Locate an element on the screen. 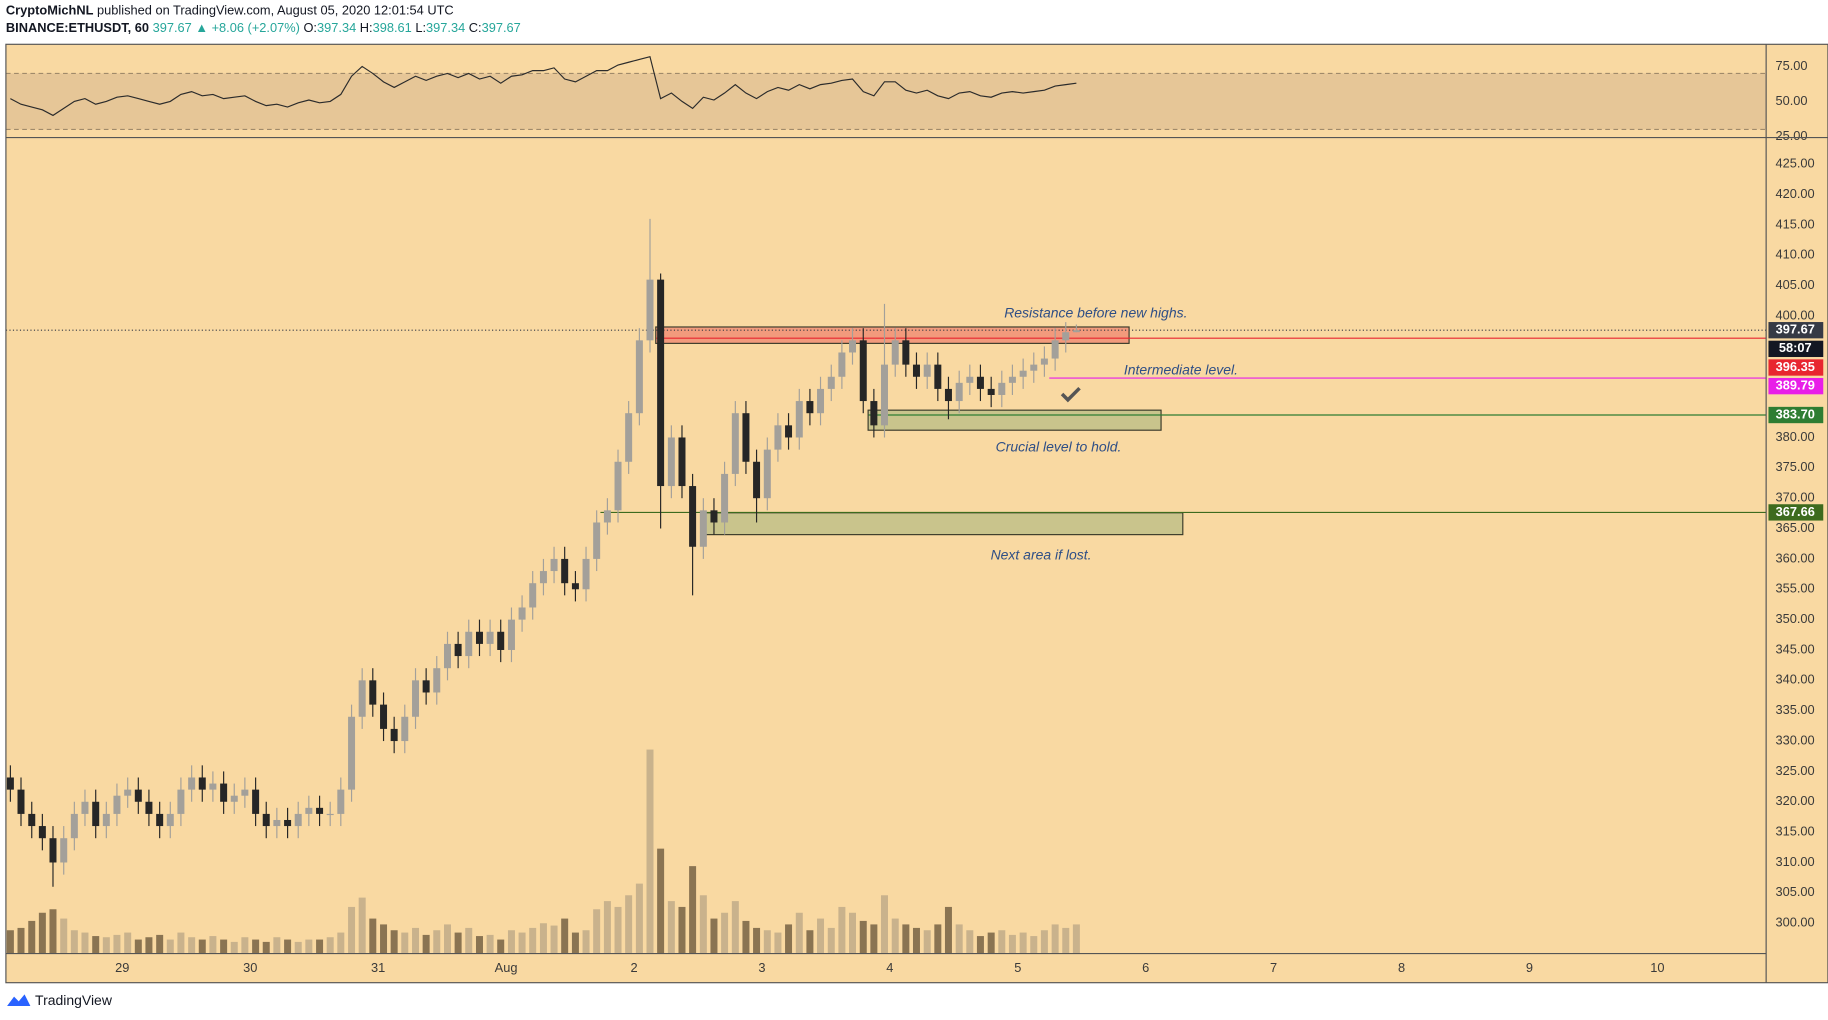 This screenshot has width=1828, height=1020. x-tick-label: 31 is located at coordinates (378, 967).